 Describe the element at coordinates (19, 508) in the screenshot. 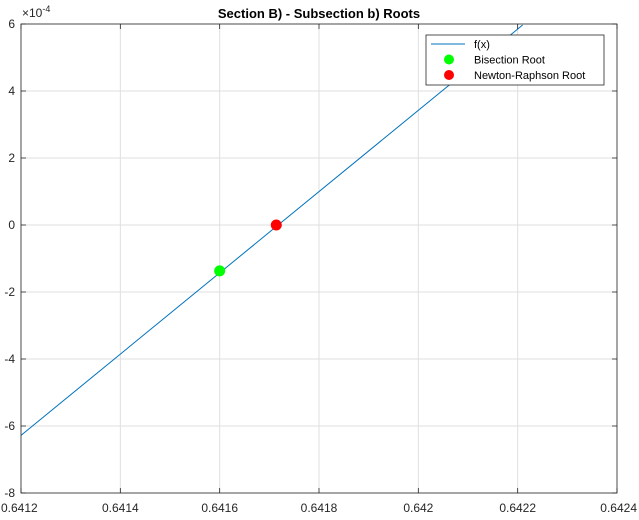

I see `x-tick-label: 0.6412` at that location.